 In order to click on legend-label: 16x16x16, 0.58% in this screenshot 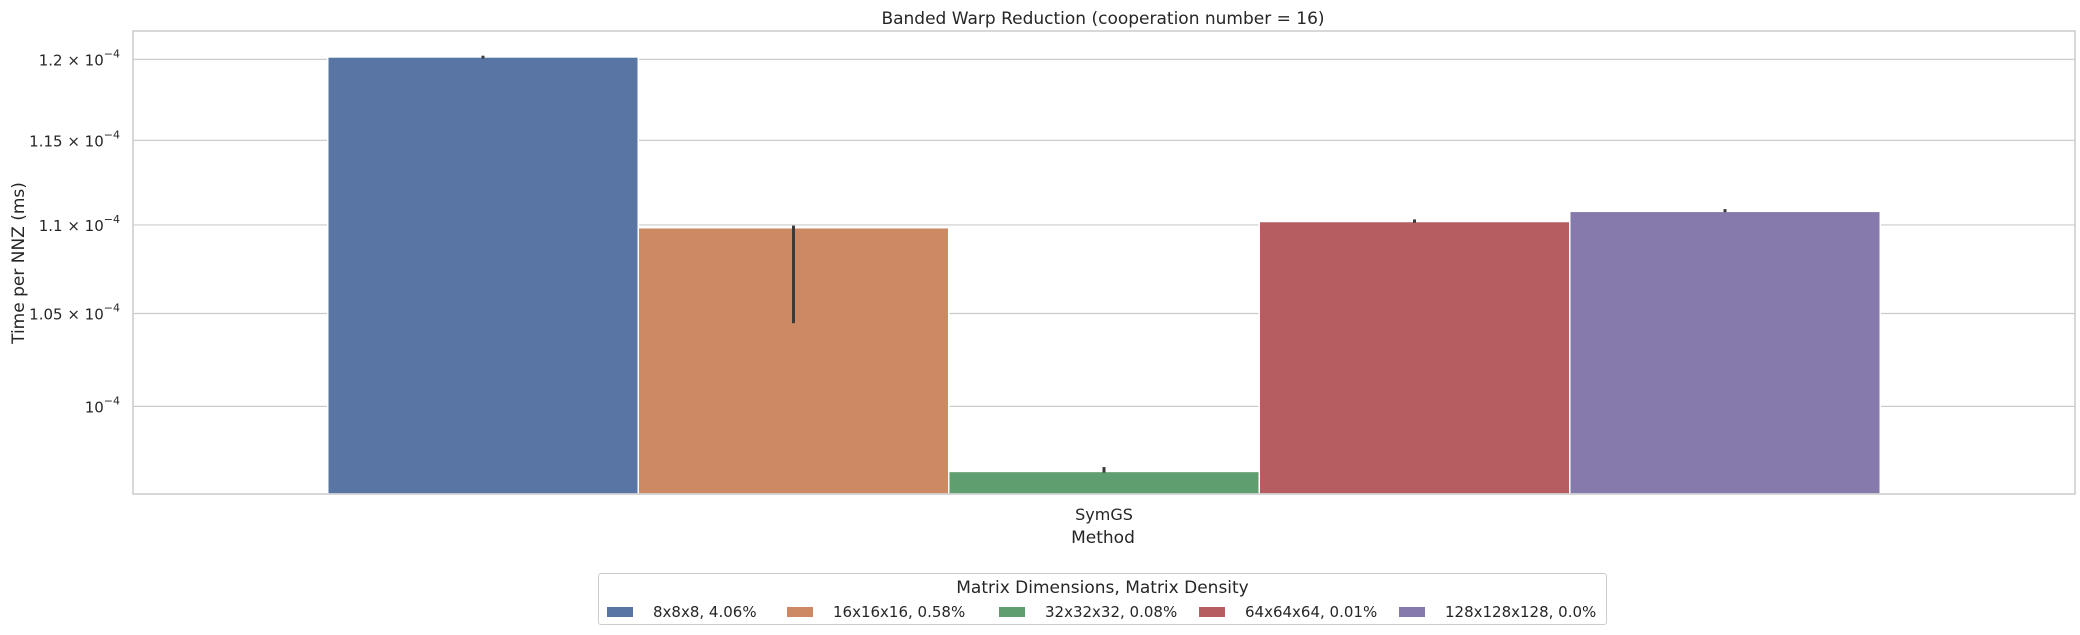, I will do `click(899, 612)`.